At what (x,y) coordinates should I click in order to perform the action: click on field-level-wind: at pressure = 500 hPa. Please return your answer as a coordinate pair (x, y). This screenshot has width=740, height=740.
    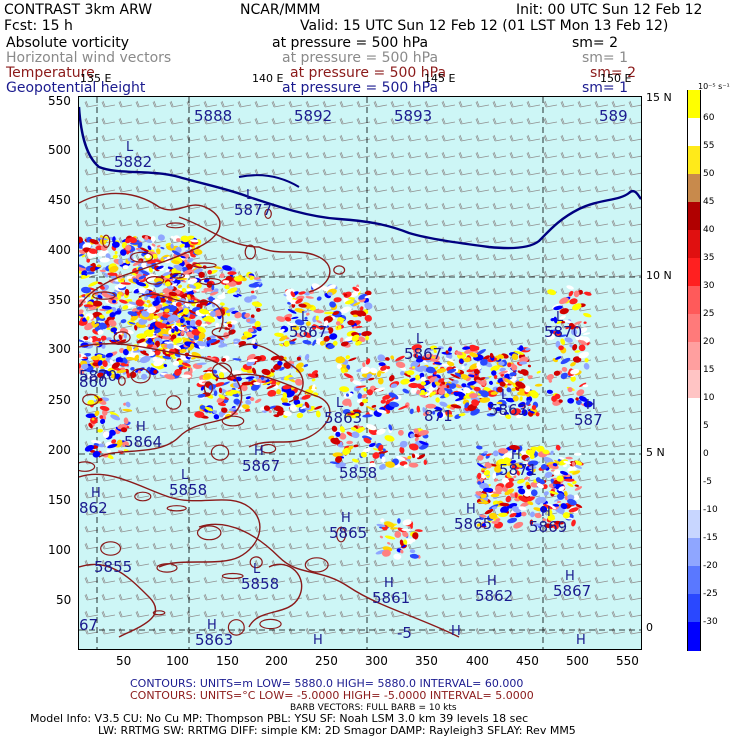
    Looking at the image, I should click on (360, 58).